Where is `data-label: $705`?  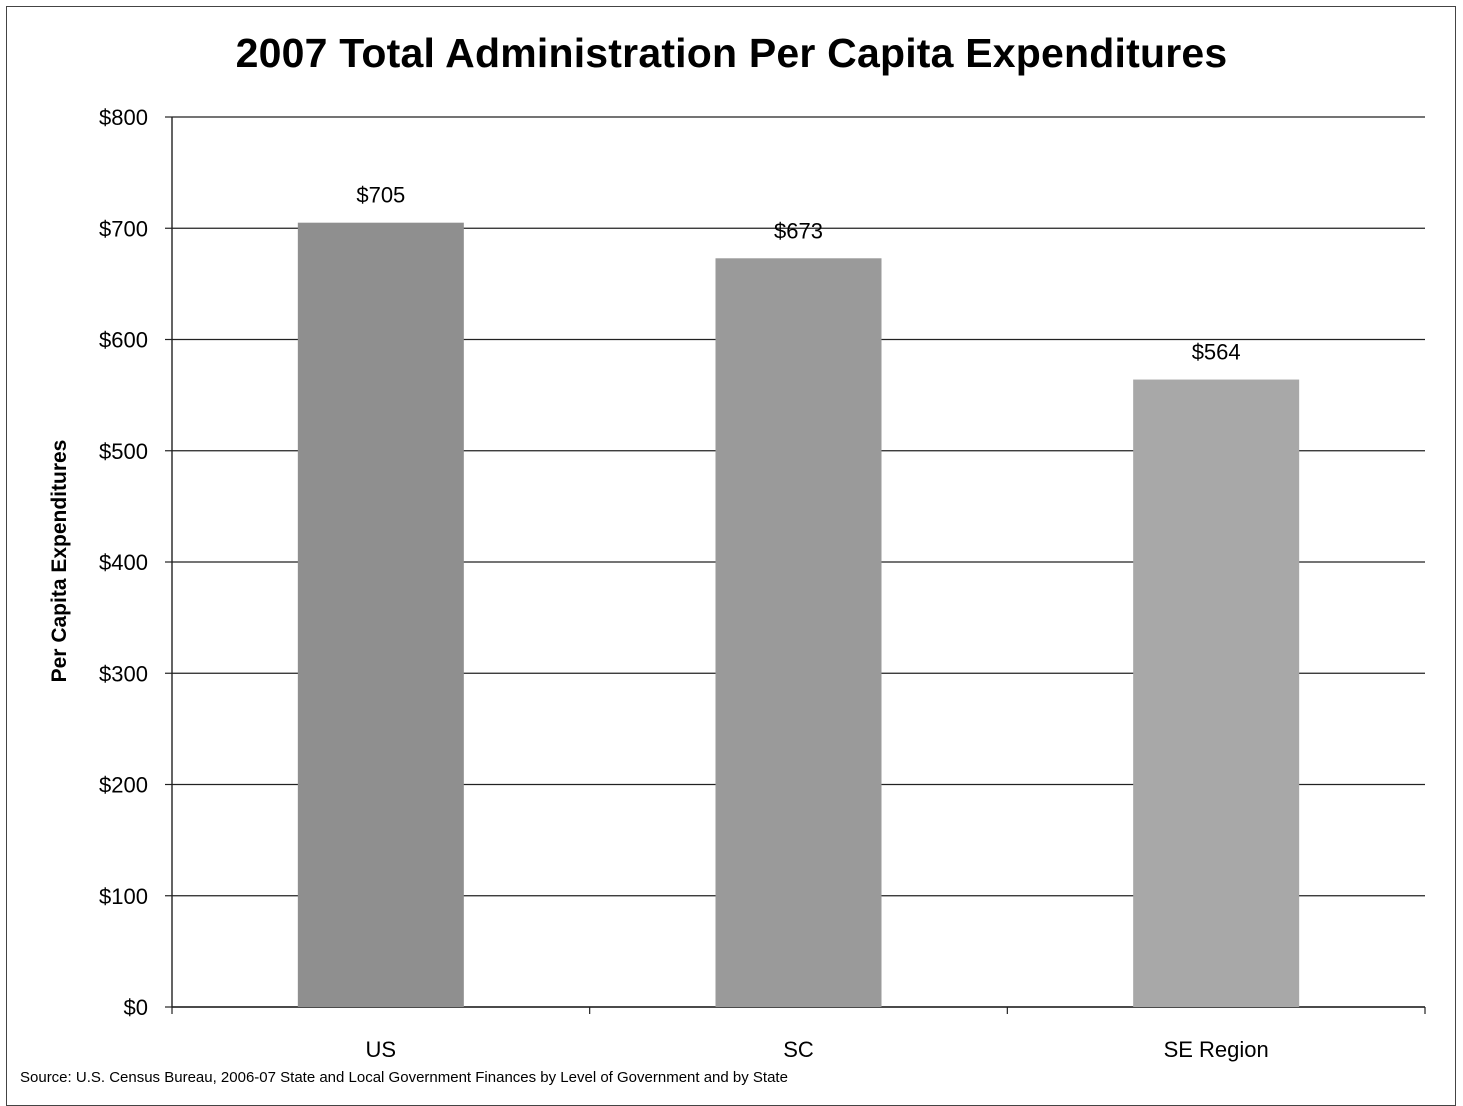 data-label: $705 is located at coordinates (380, 195).